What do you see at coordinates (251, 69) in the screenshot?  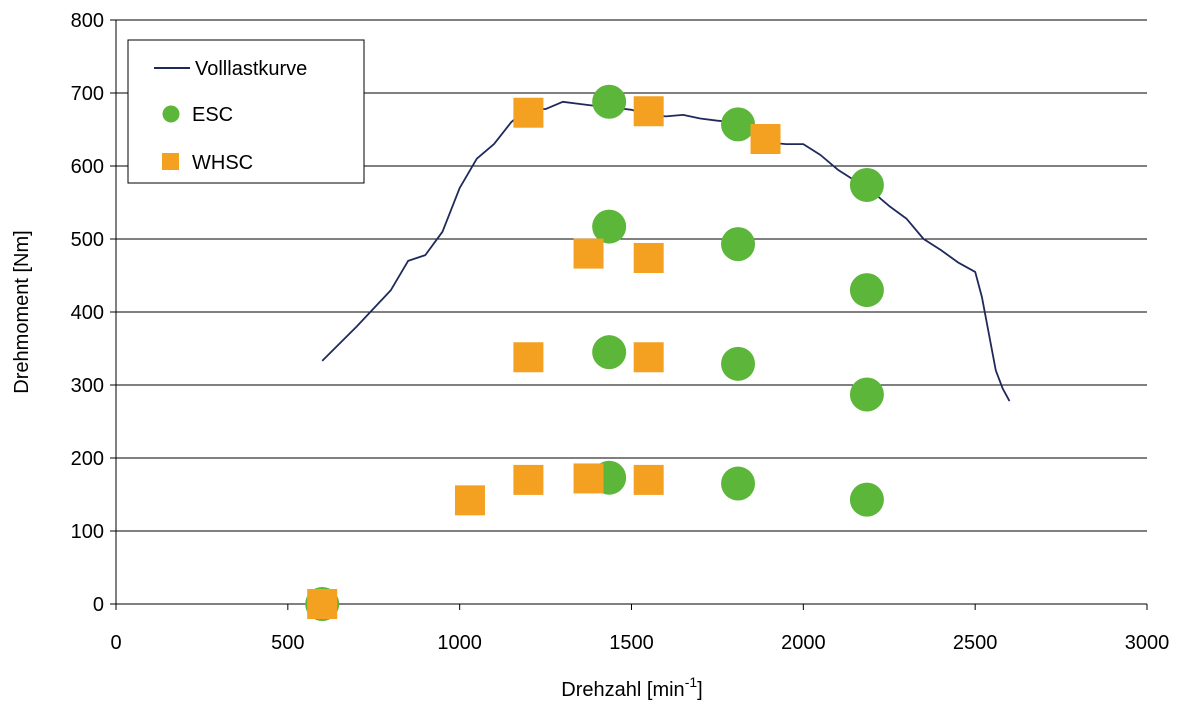 I see `legend-label-volllastkurve: Volllastkurve` at bounding box center [251, 69].